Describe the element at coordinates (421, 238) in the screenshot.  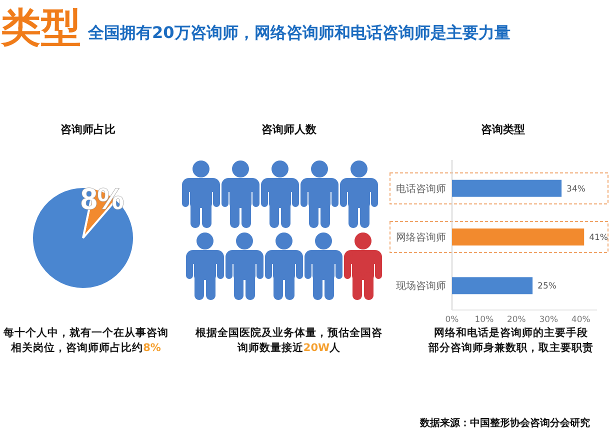
I see `y-tick-label: 网络咨询师` at that location.